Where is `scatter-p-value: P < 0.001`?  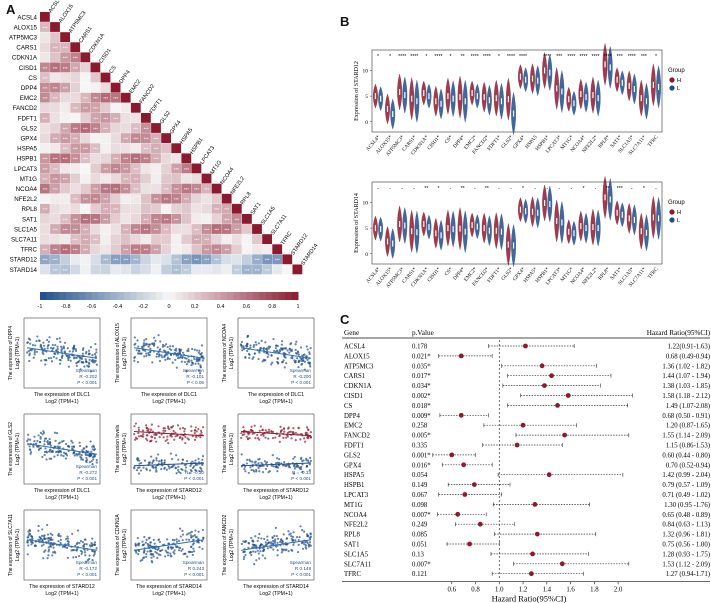 scatter-p-value: P < 0.001 is located at coordinates (301, 478).